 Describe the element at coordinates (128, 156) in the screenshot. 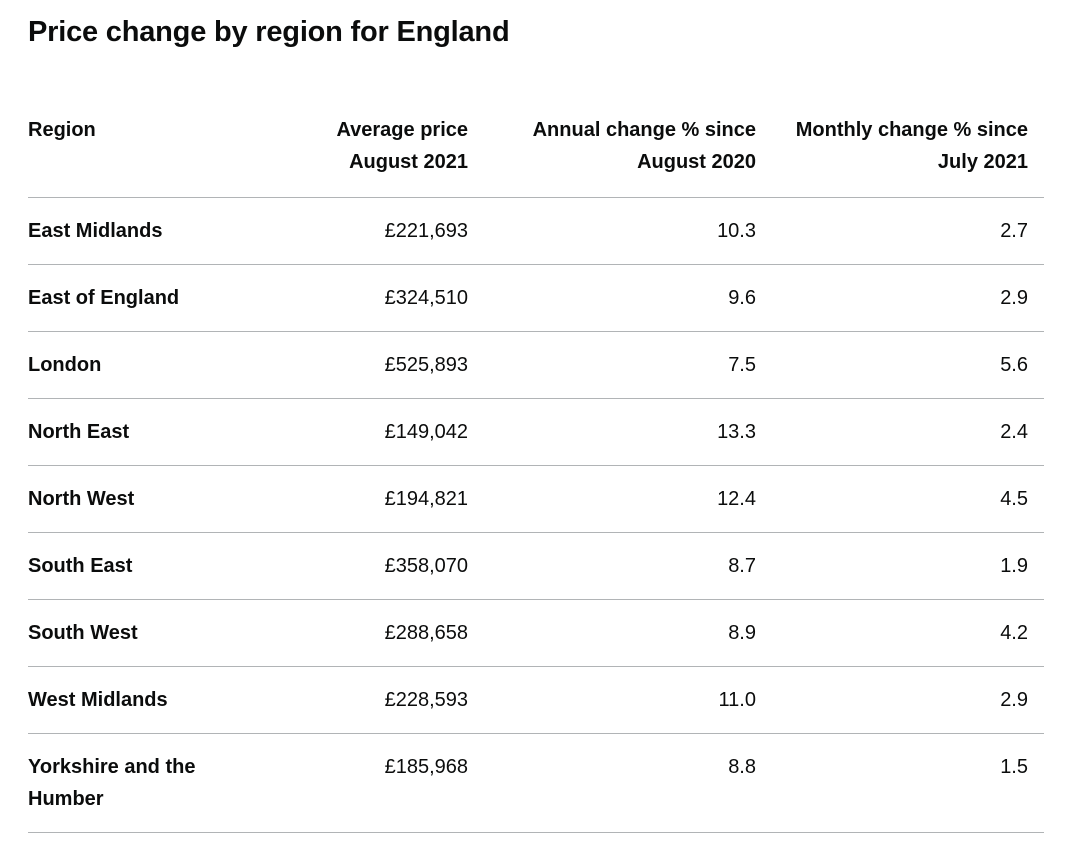

I see `column-header-region: Region` at that location.